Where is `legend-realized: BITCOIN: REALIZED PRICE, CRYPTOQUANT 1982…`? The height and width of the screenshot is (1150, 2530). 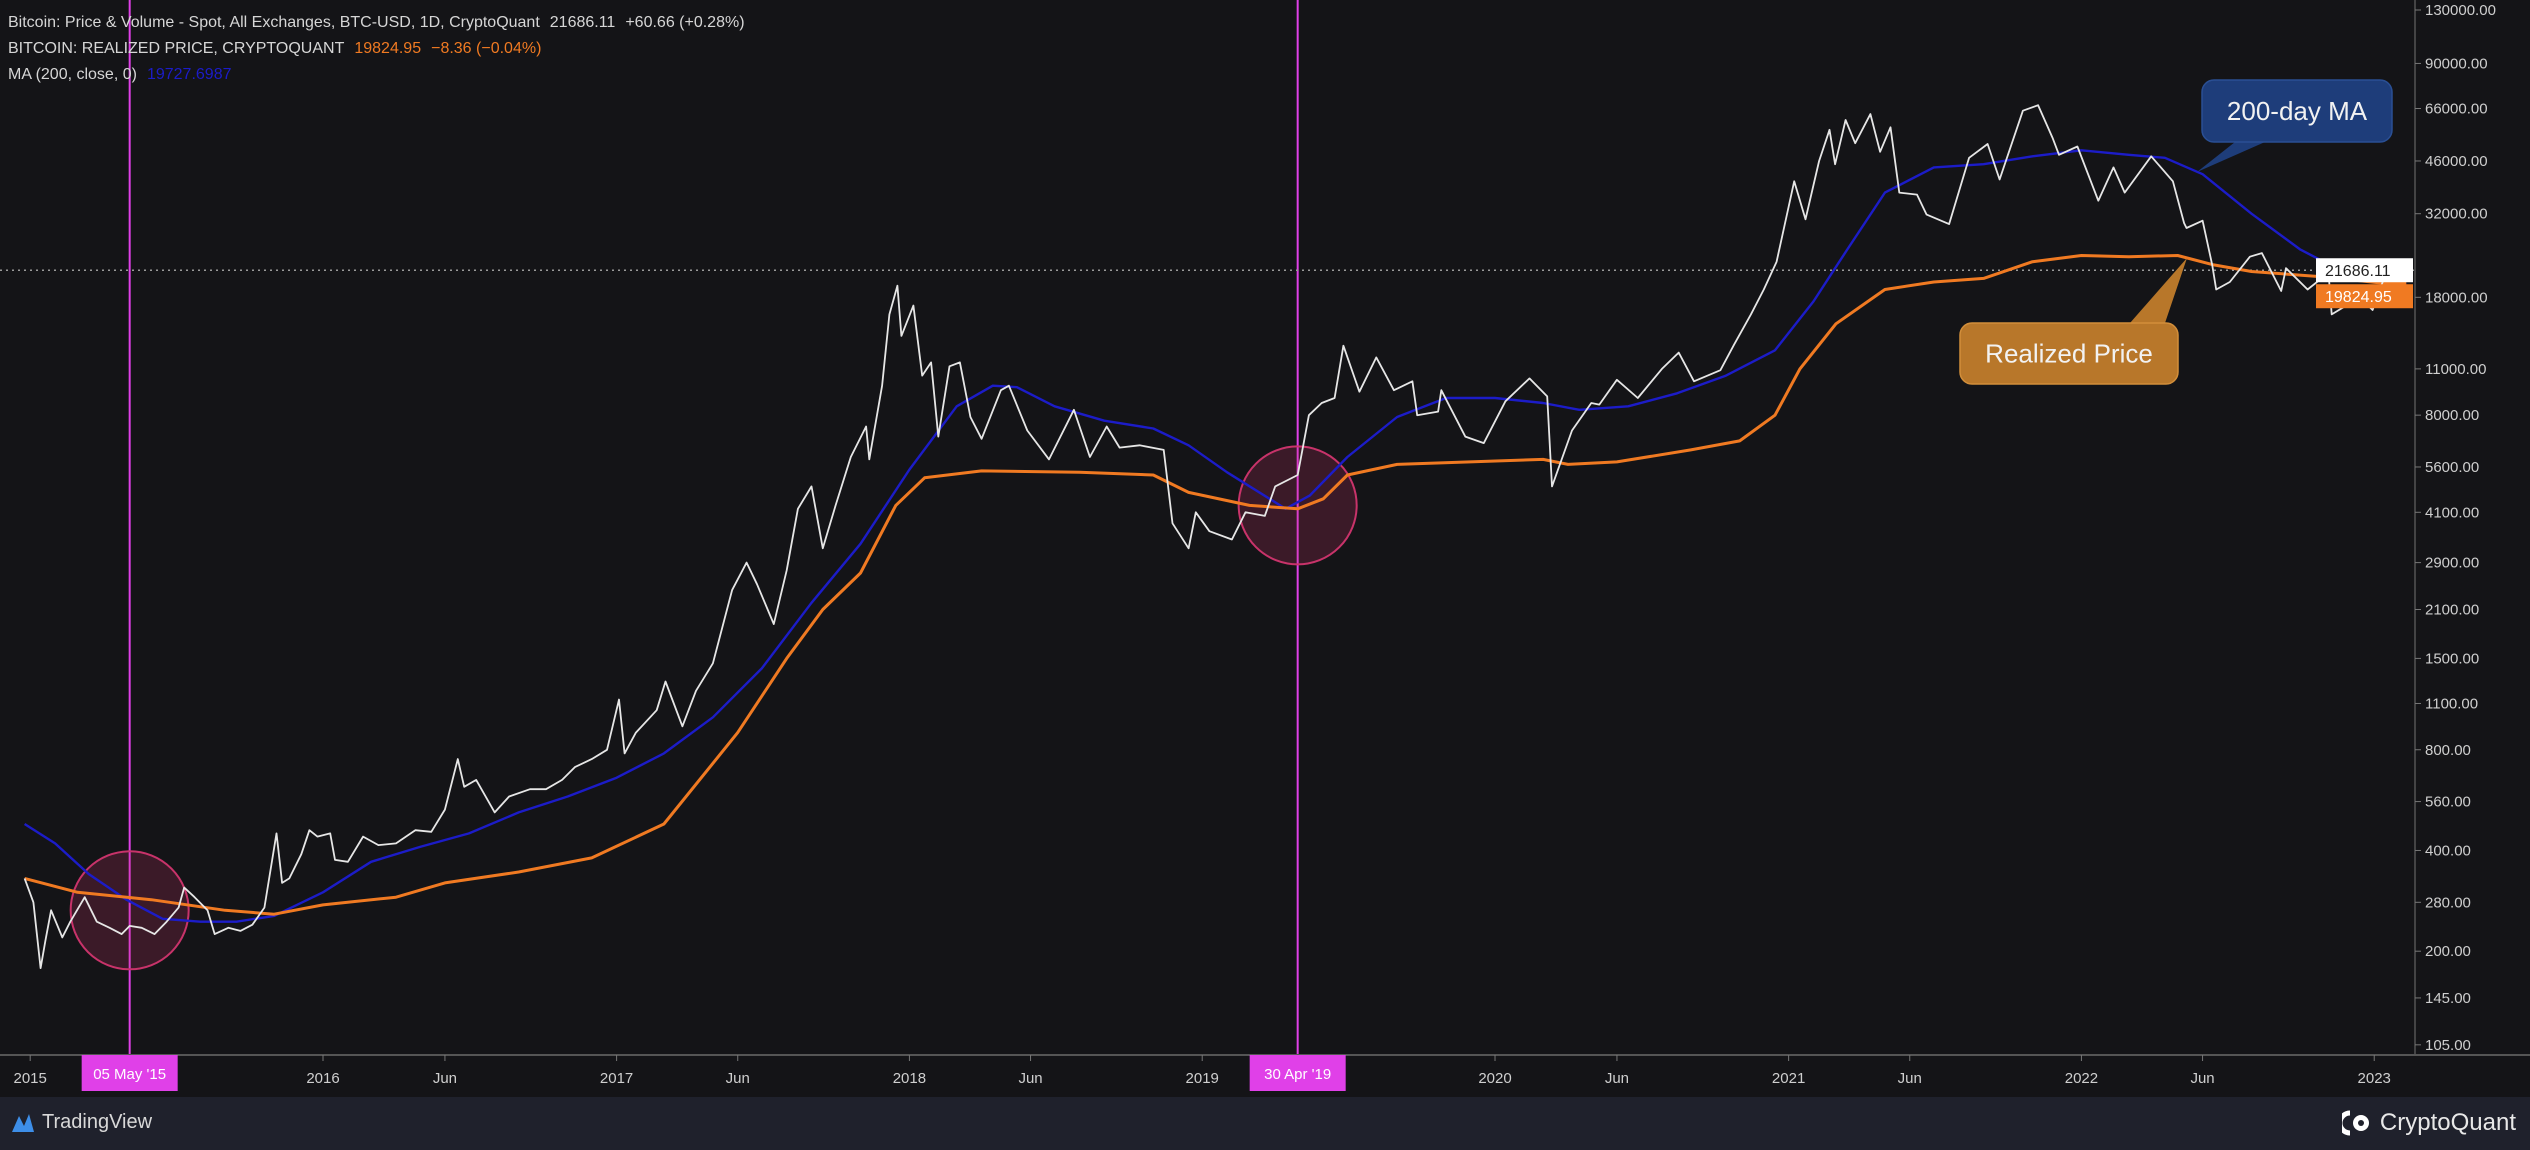 legend-realized: BITCOIN: REALIZED PRICE, CRYPTOQUANT 1982… is located at coordinates (381, 49).